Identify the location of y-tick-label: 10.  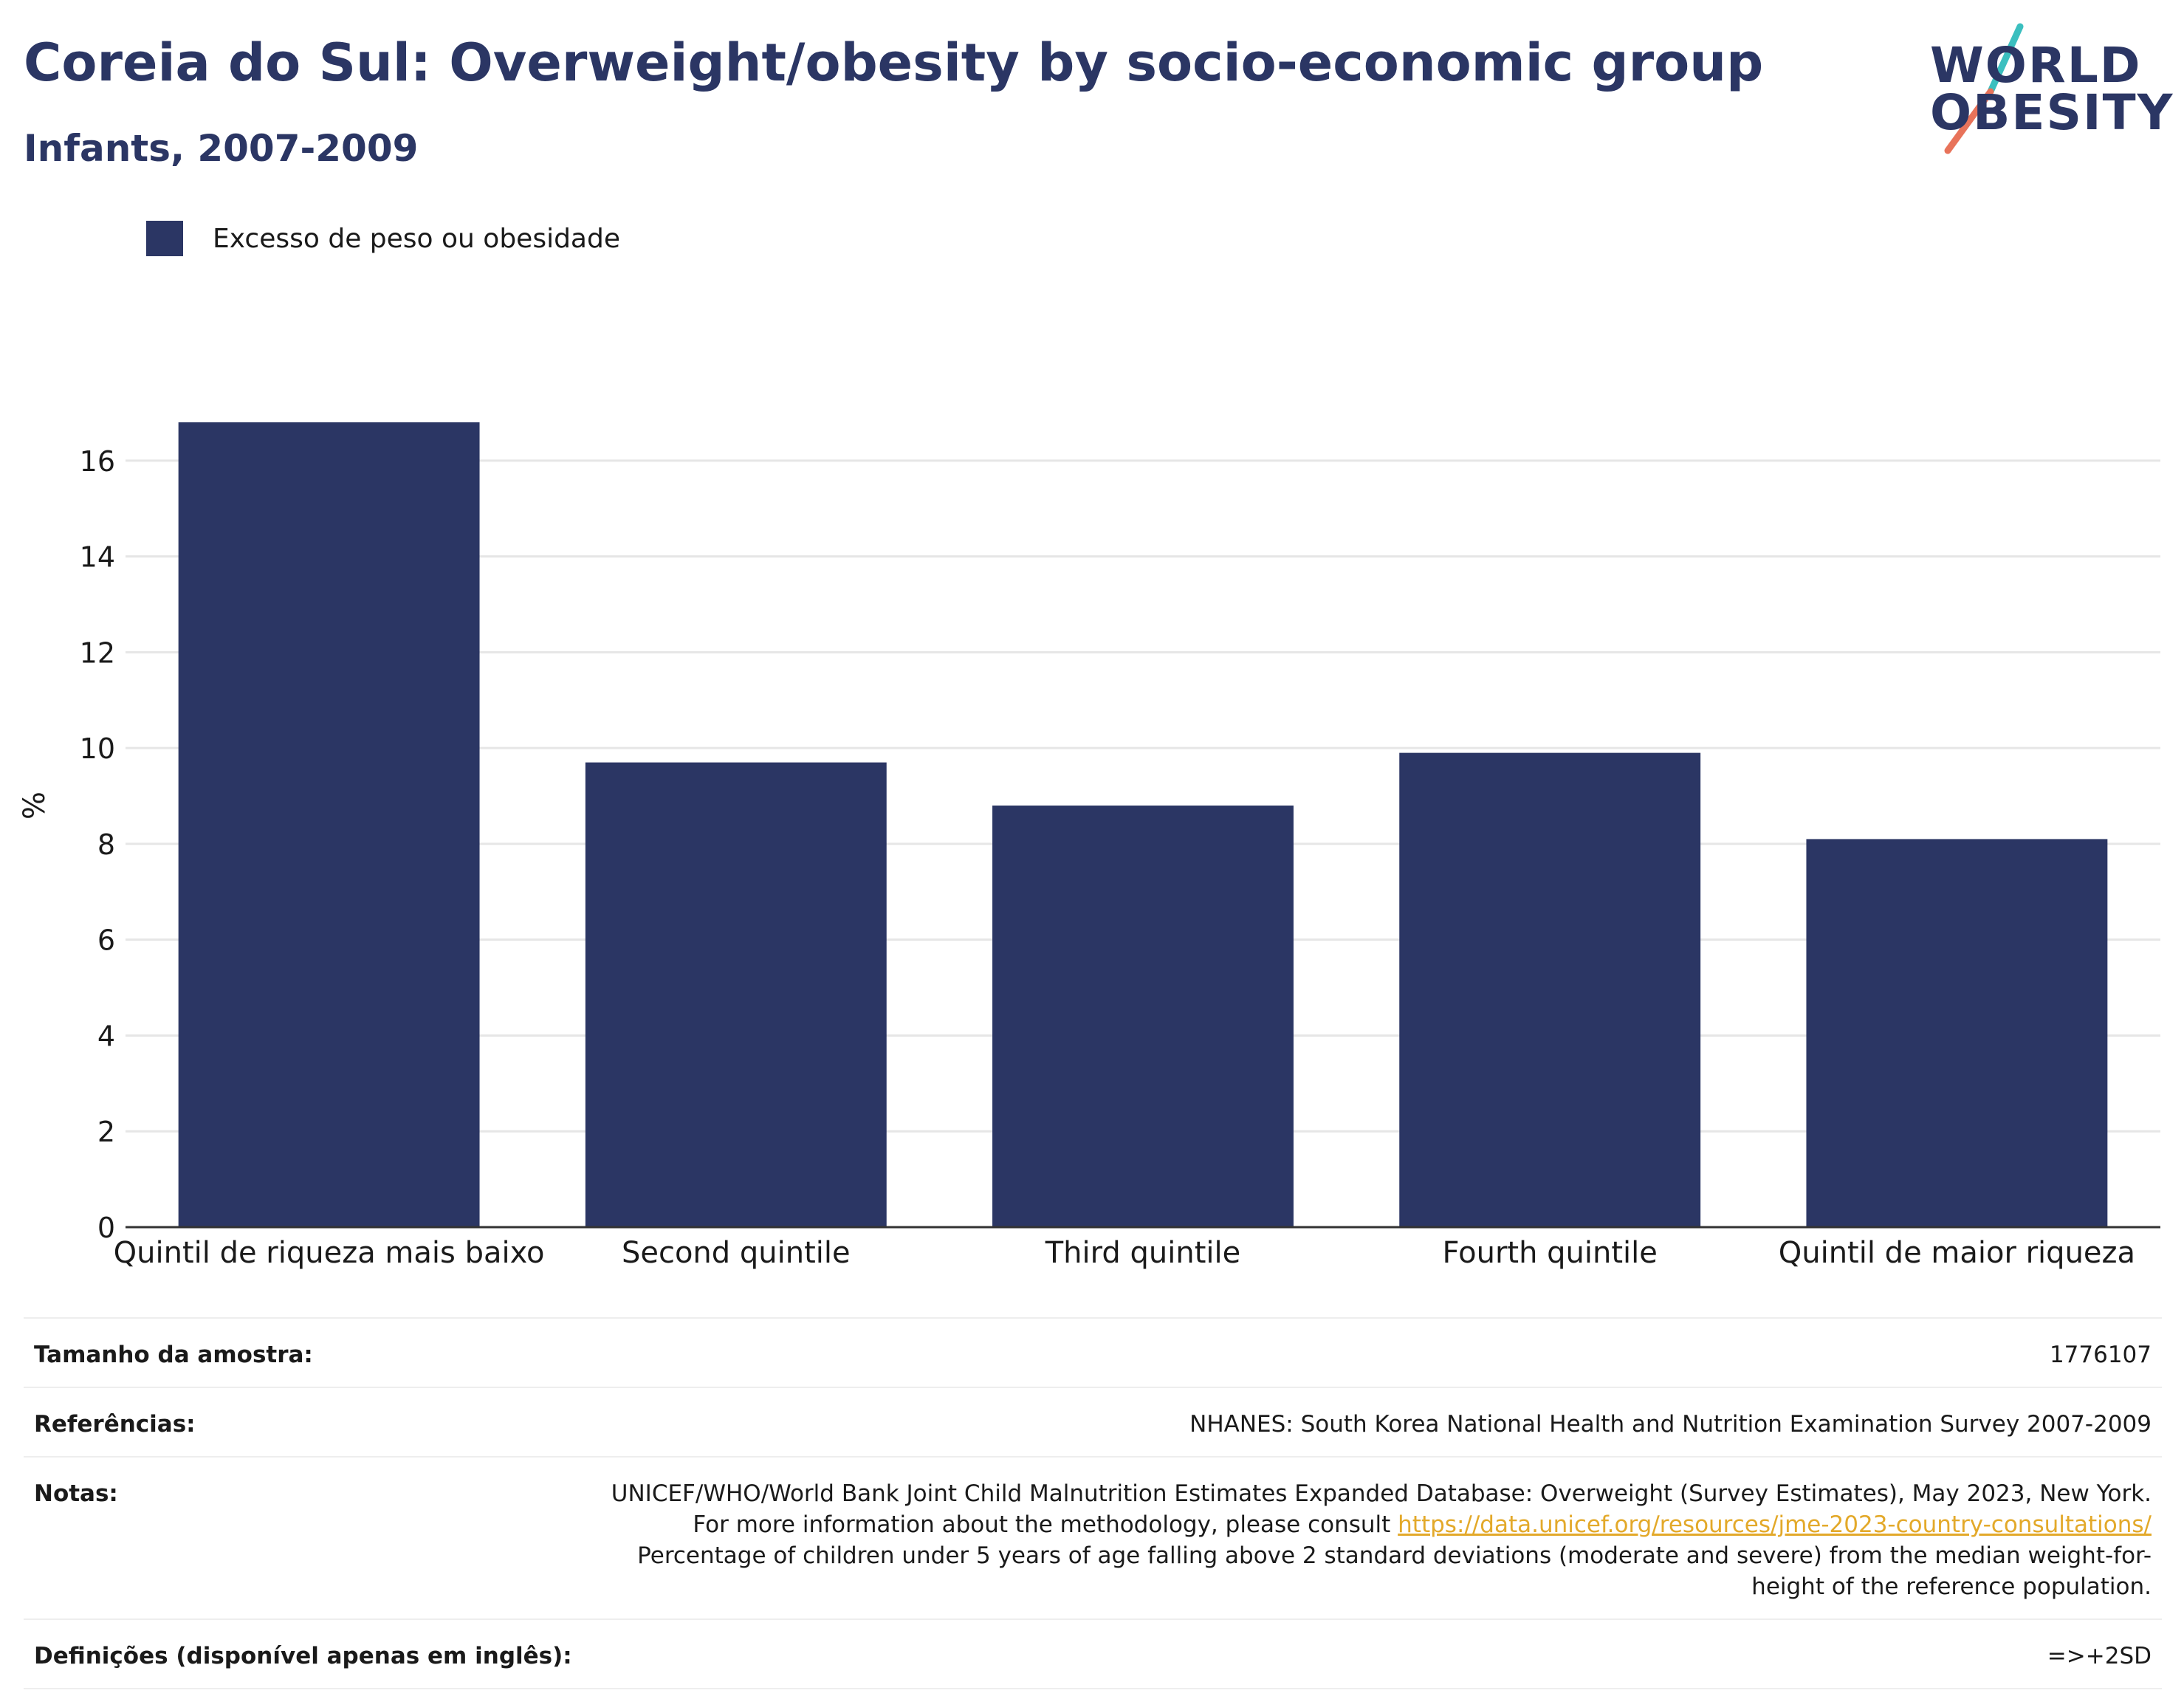
(98, 748).